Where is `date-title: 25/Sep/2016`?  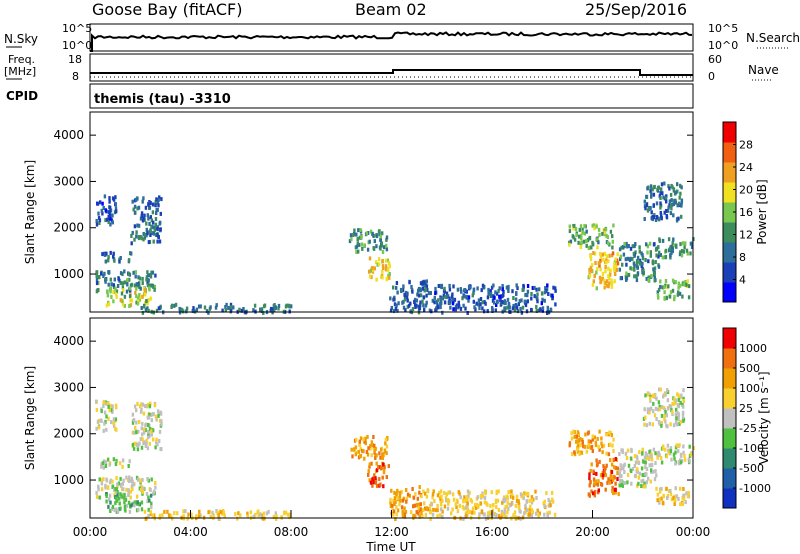
date-title: 25/Sep/2016 is located at coordinates (636, 9).